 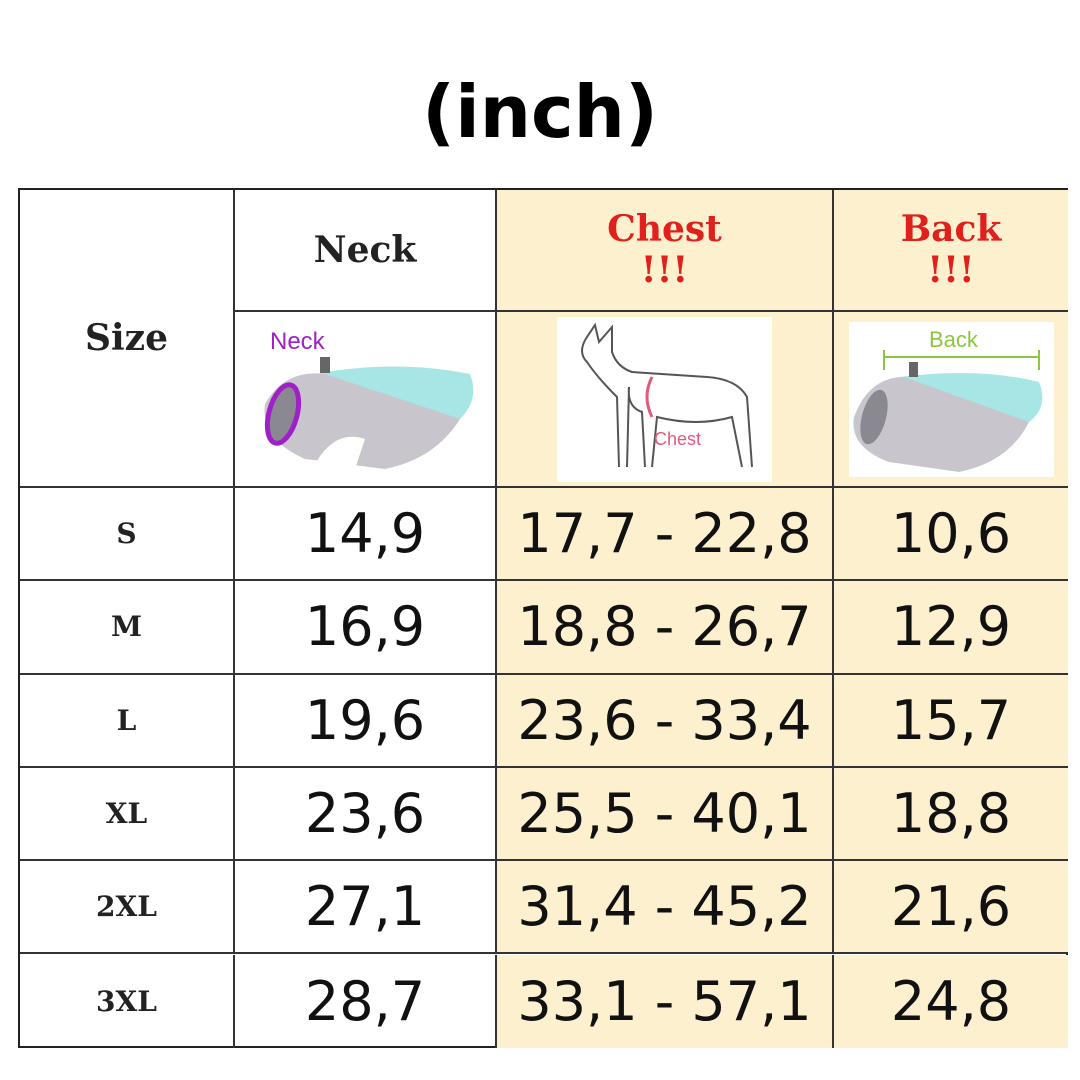 I want to click on row-3xl-chest: 33,1 - 57,1, so click(x=665, y=1001).